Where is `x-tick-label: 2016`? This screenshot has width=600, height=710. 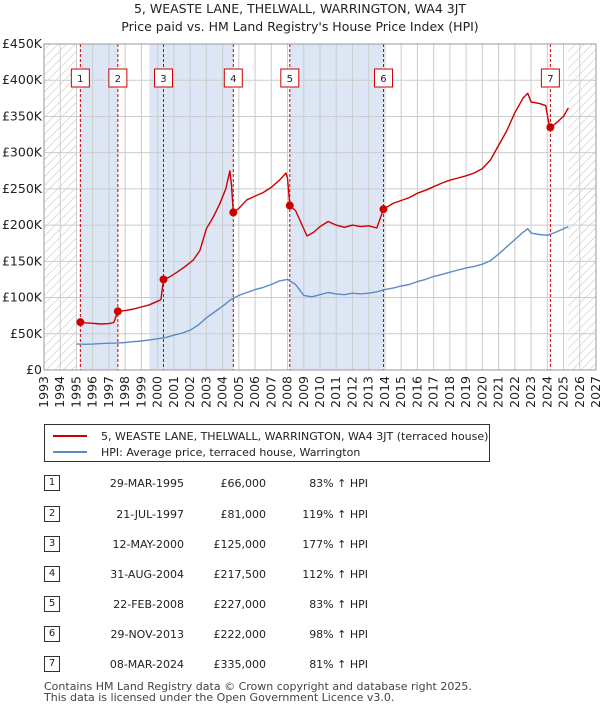 x-tick-label: 2016 is located at coordinates (416, 392).